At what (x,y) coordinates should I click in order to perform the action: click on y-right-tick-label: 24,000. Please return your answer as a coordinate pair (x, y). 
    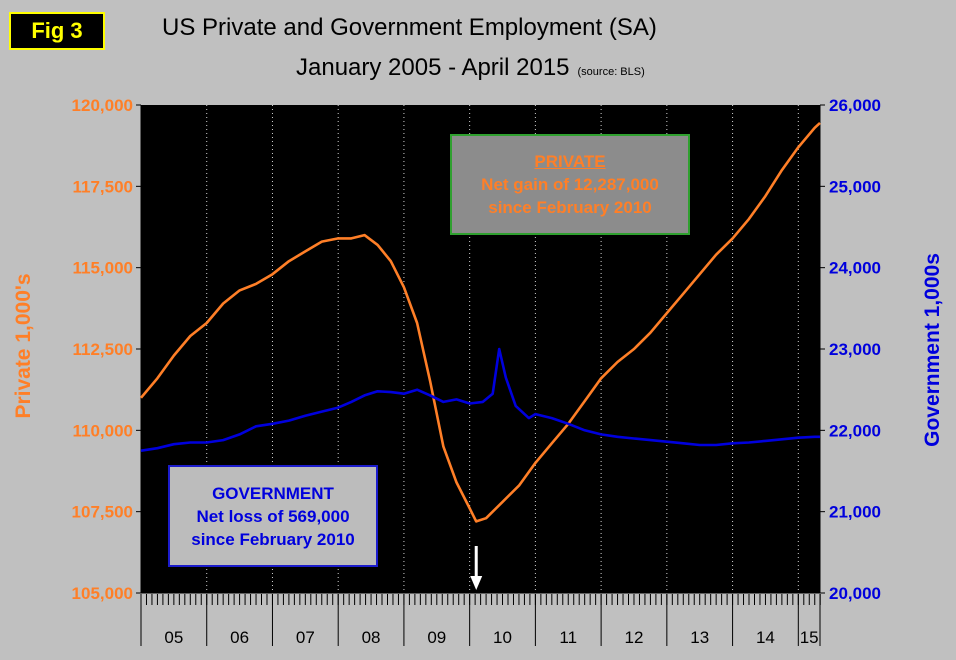
    Looking at the image, I should click on (855, 268).